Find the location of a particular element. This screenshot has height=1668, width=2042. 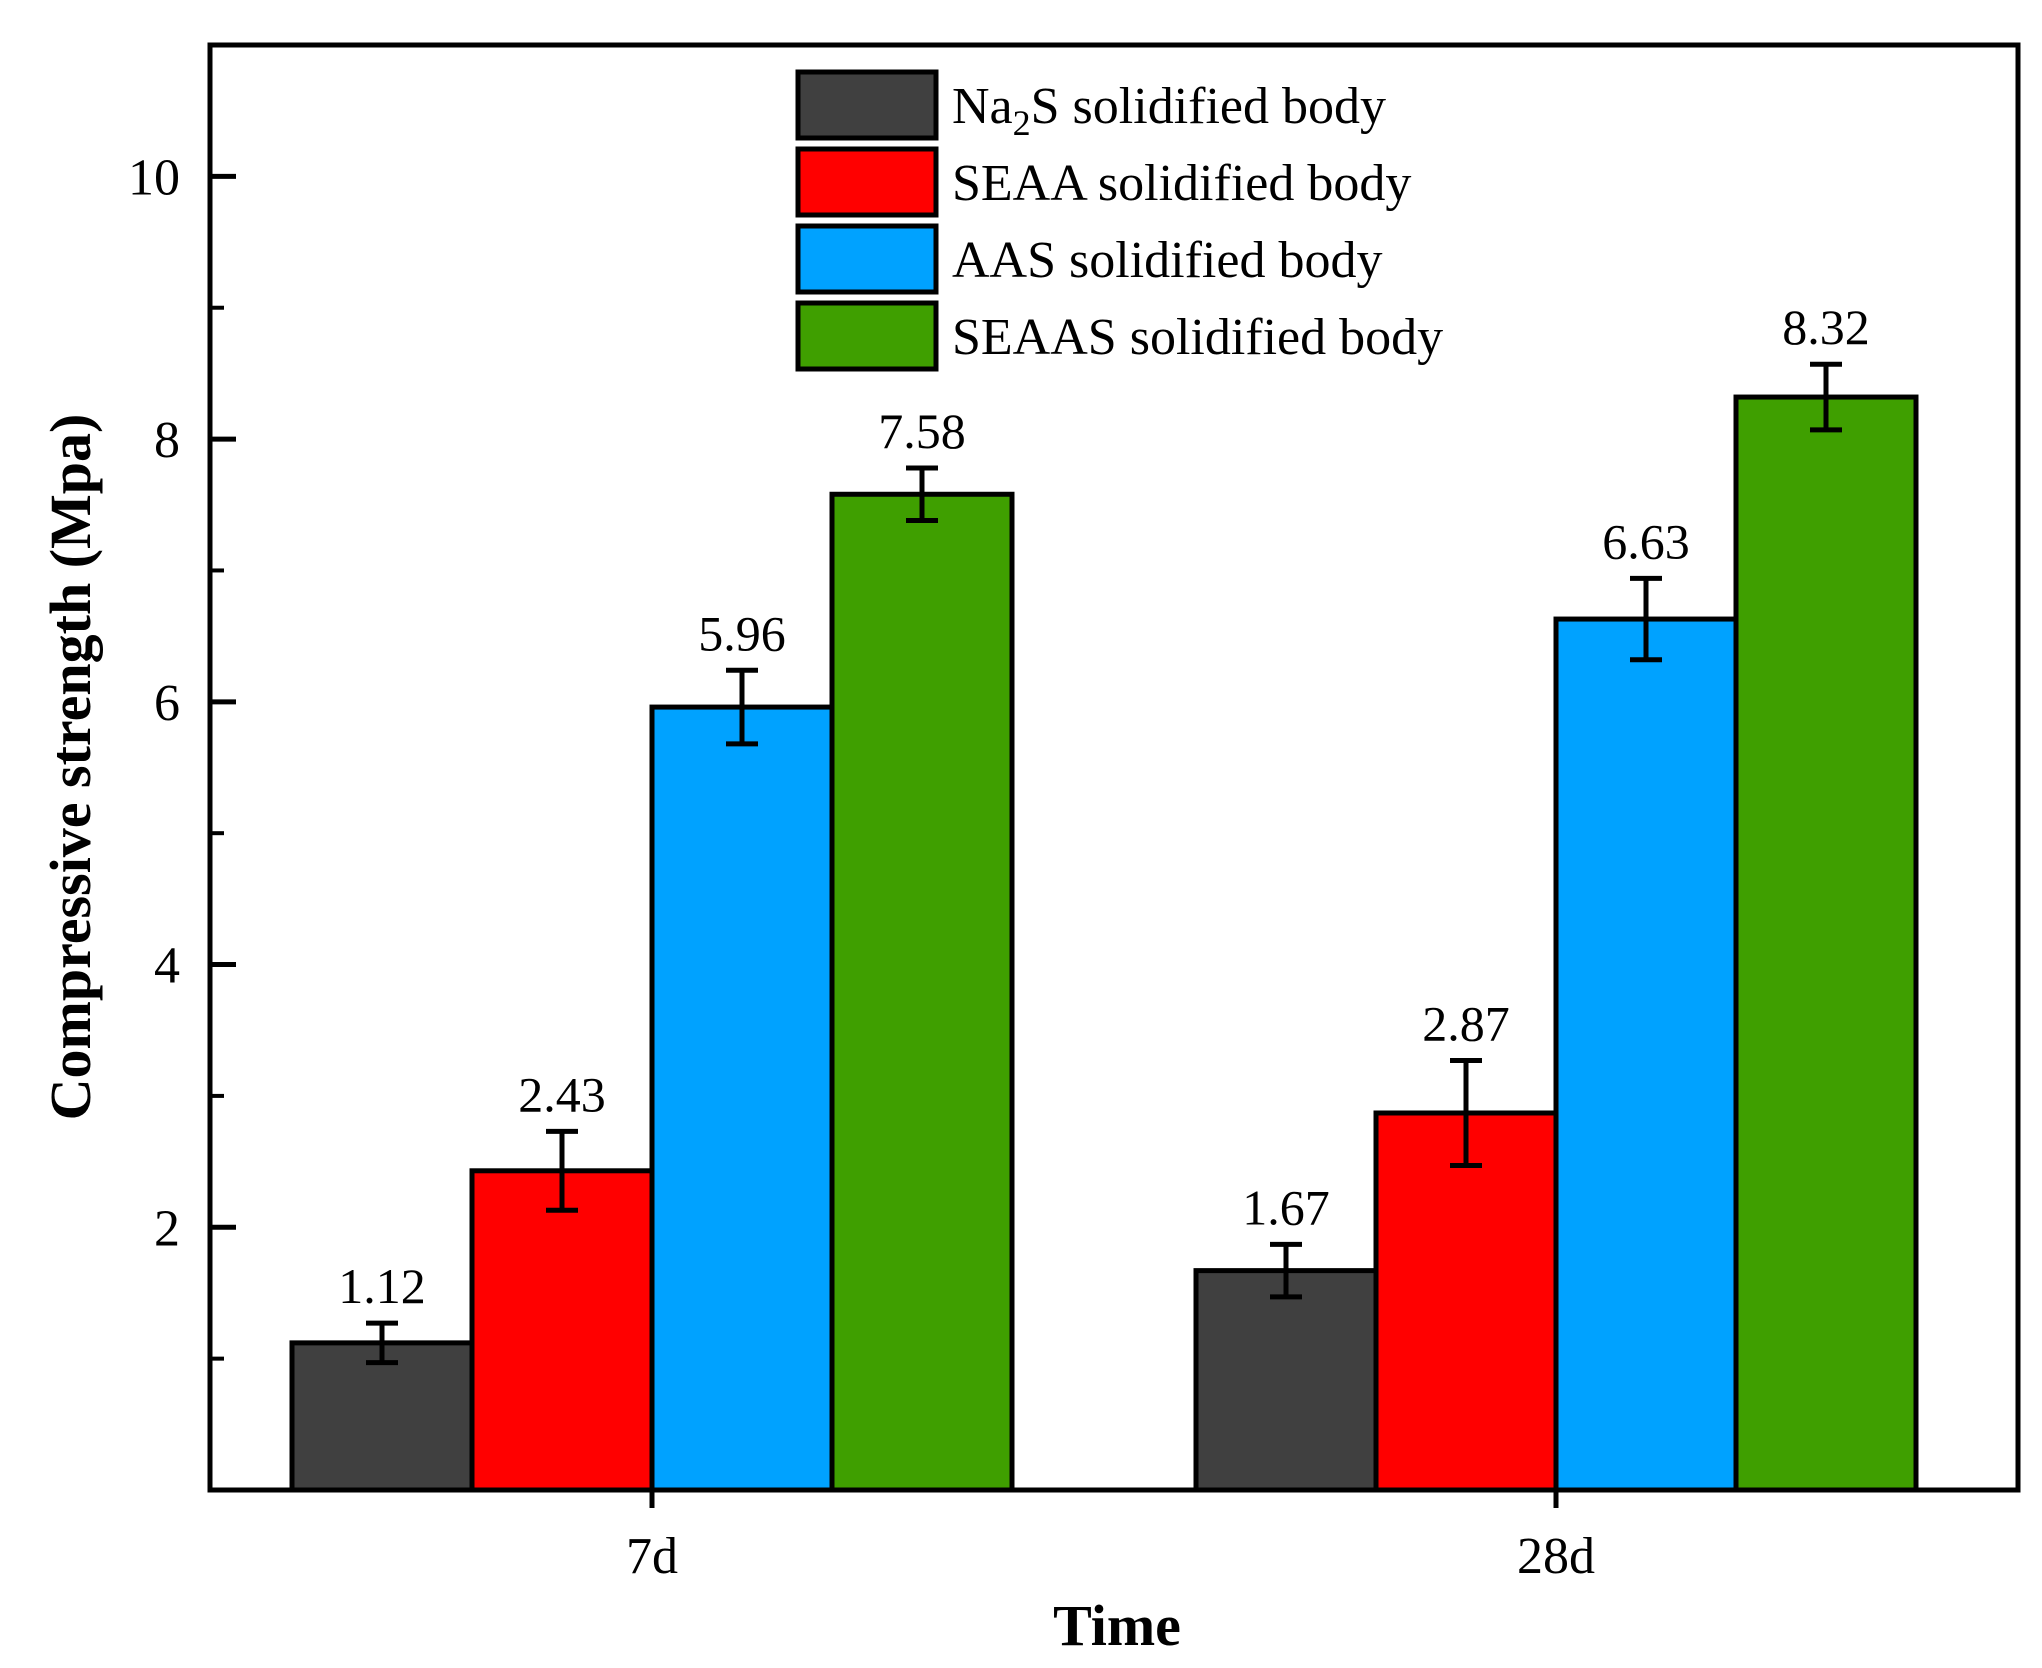

x-tick-label-7d: 7d is located at coordinates (652, 1556).